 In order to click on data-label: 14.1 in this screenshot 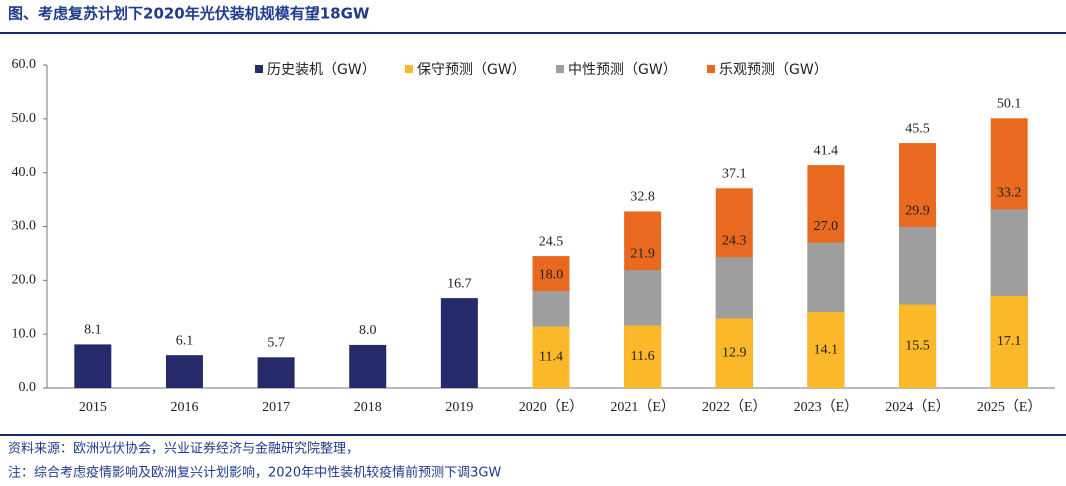, I will do `click(826, 349)`.